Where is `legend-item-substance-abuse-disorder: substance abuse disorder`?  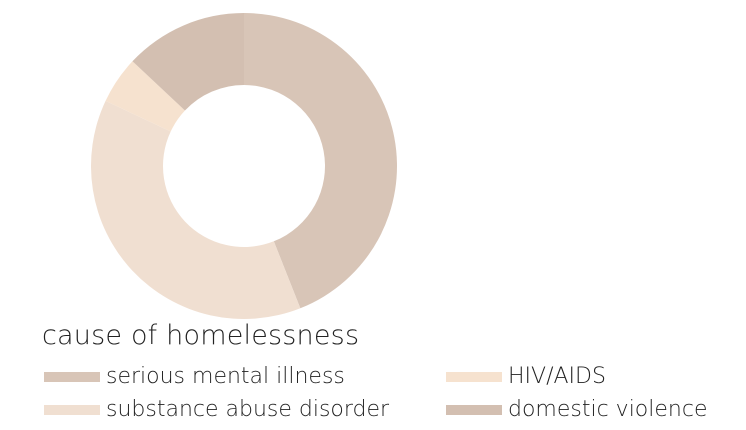
legend-item-substance-abuse-disorder: substance abuse disorder is located at coordinates (216, 409).